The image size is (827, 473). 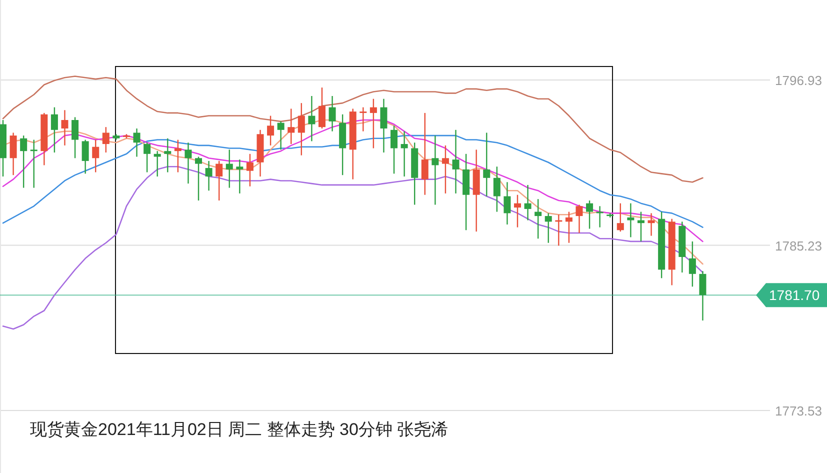 What do you see at coordinates (239, 429) in the screenshot?
I see `text: 现货黄金2021年11月02日 周二 整体走势 30分钟 张尧浠` at bounding box center [239, 429].